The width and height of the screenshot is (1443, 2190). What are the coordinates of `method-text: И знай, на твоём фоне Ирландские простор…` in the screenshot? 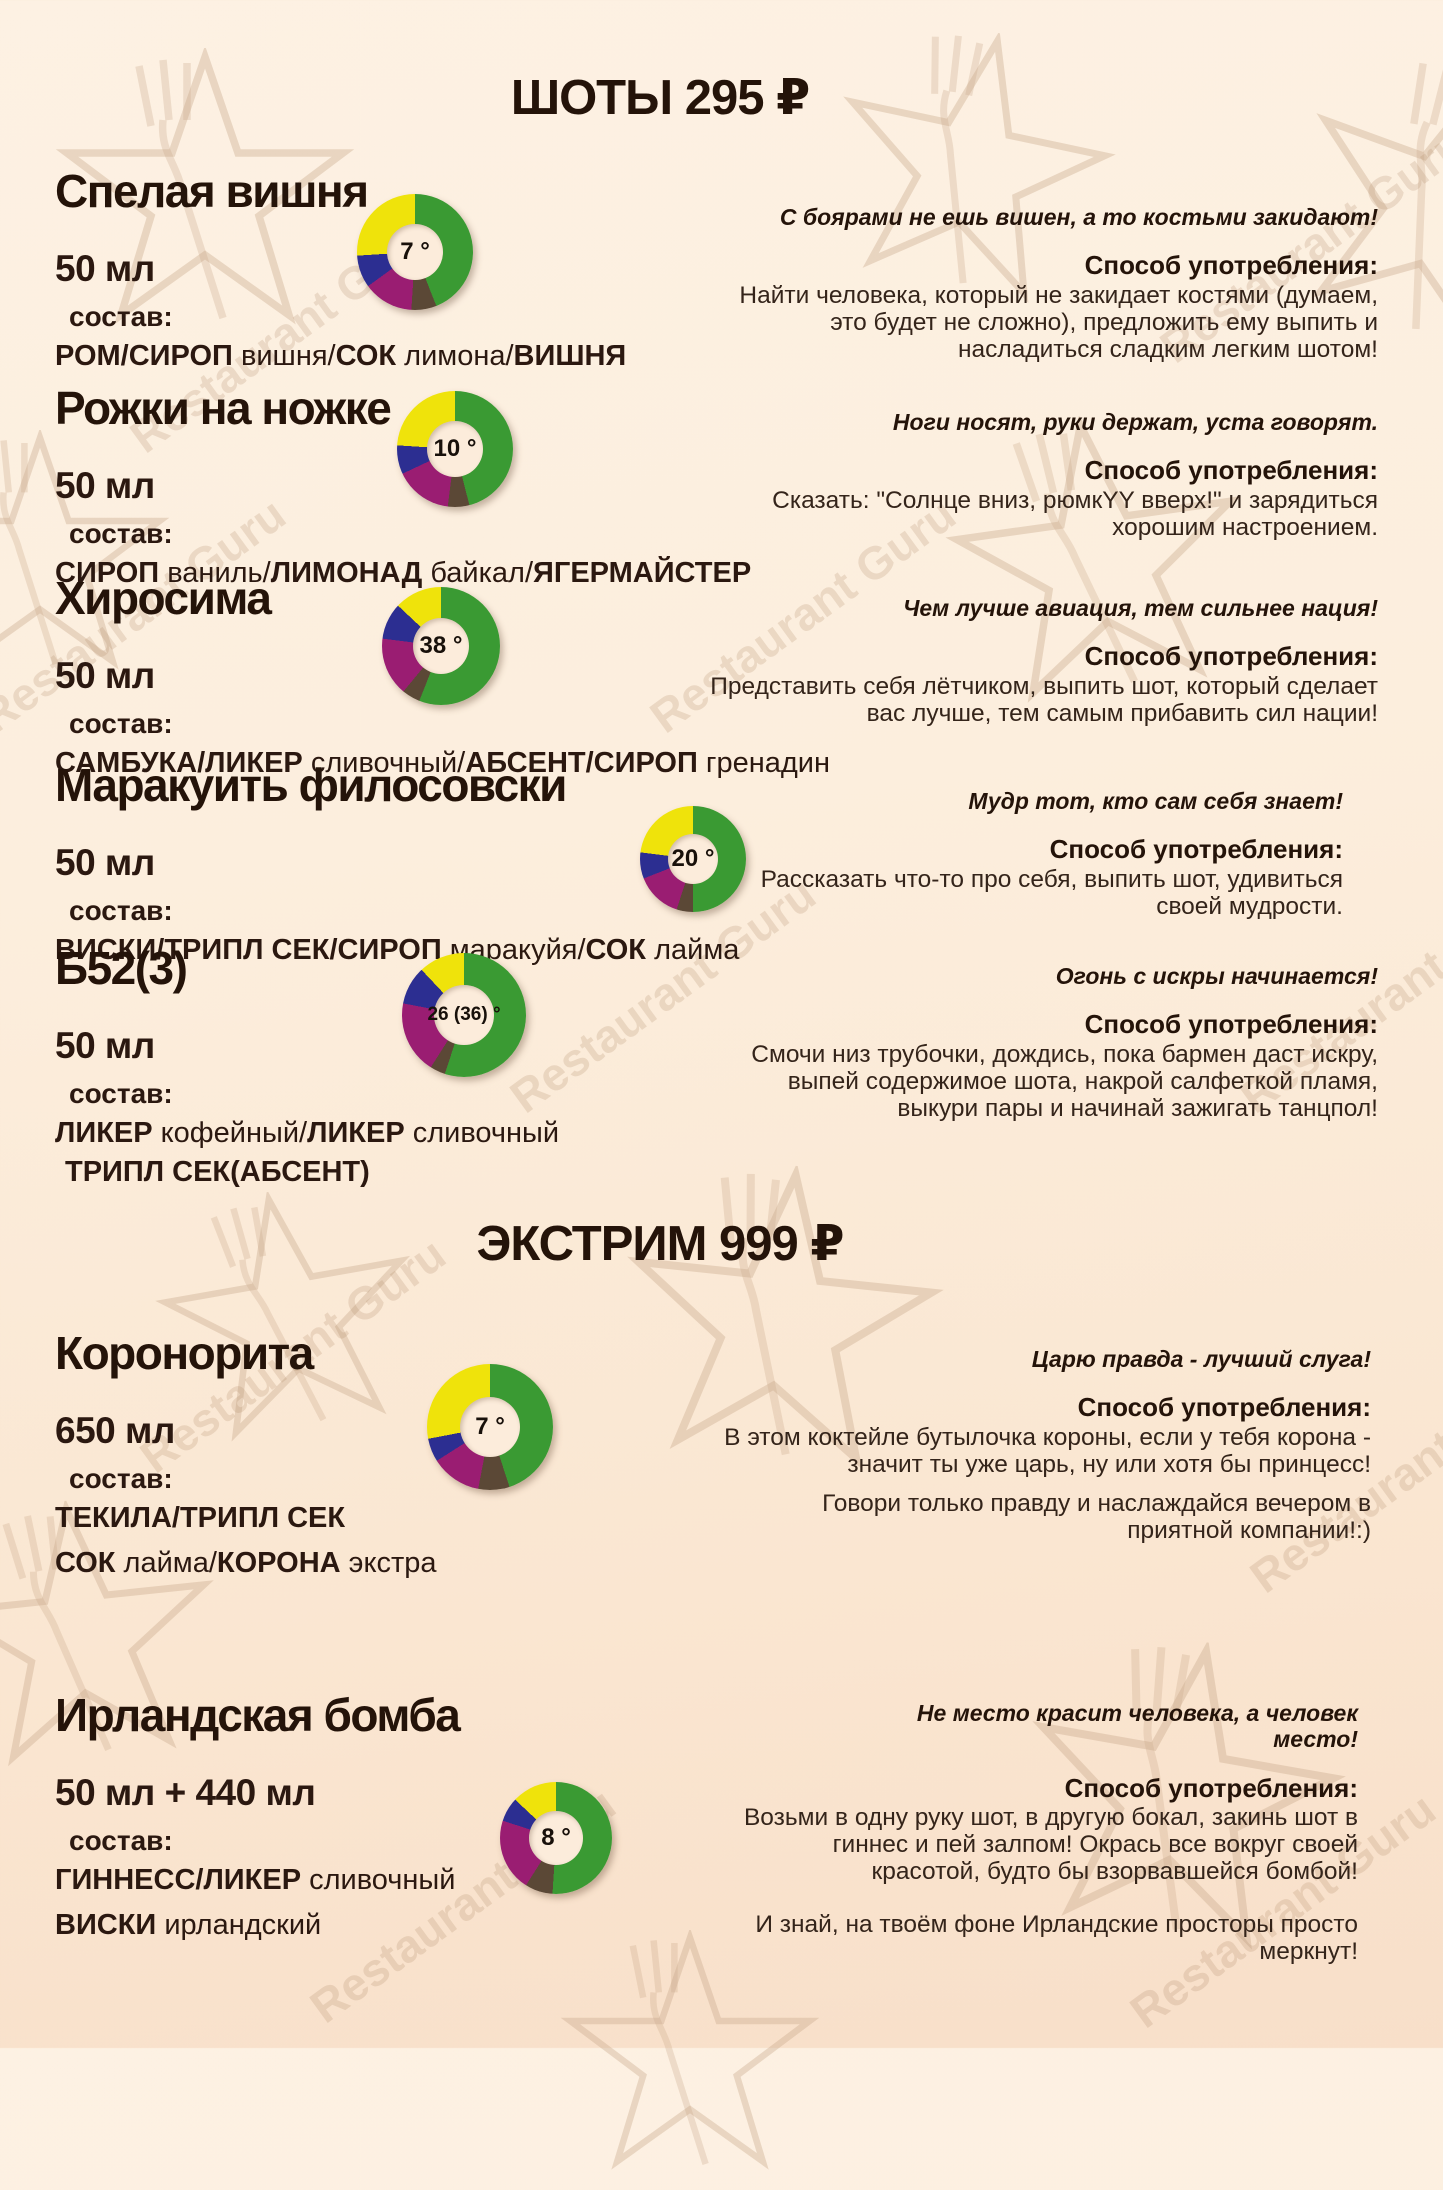 It's located at (1056, 1937).